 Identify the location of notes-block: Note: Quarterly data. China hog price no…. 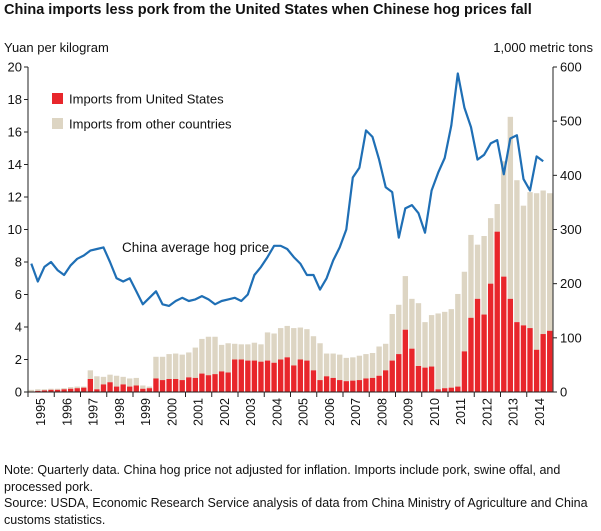
(300, 495).